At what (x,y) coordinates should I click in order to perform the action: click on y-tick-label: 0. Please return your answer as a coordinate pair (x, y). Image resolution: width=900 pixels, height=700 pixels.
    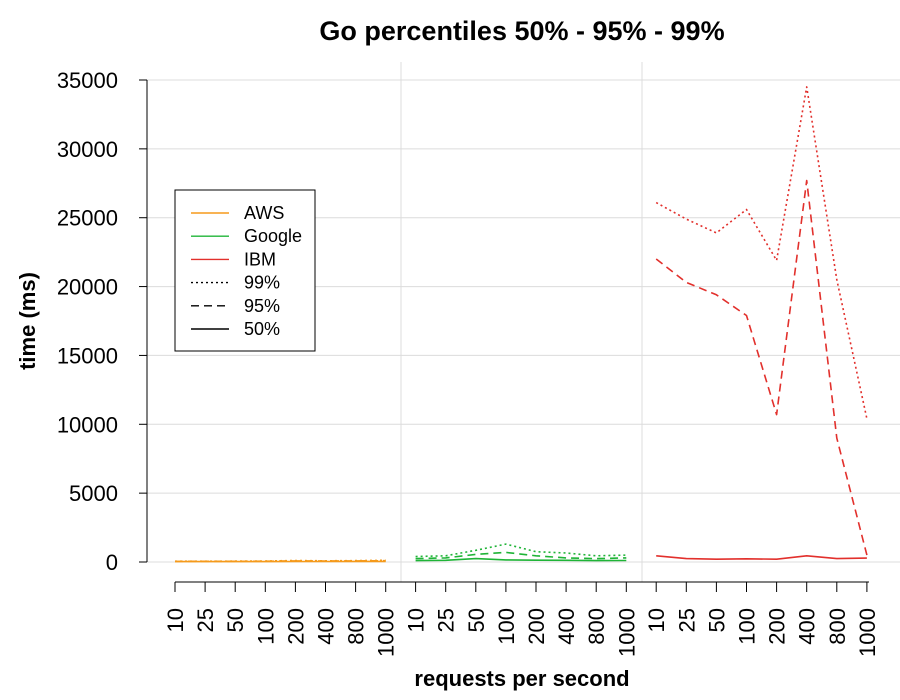
    Looking at the image, I should click on (112, 562).